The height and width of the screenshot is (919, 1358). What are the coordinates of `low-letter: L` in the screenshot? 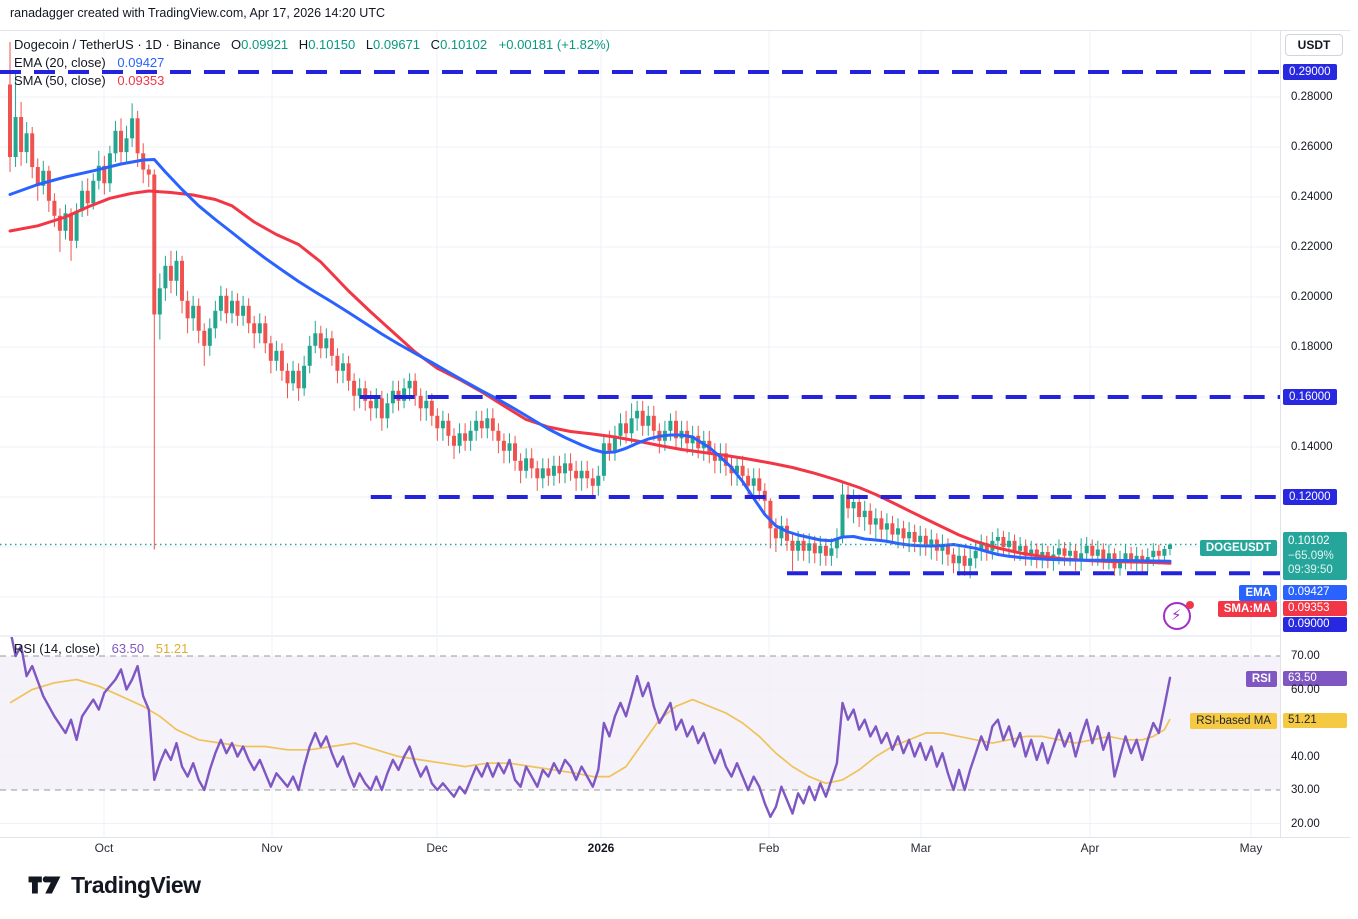 It's located at (369, 44).